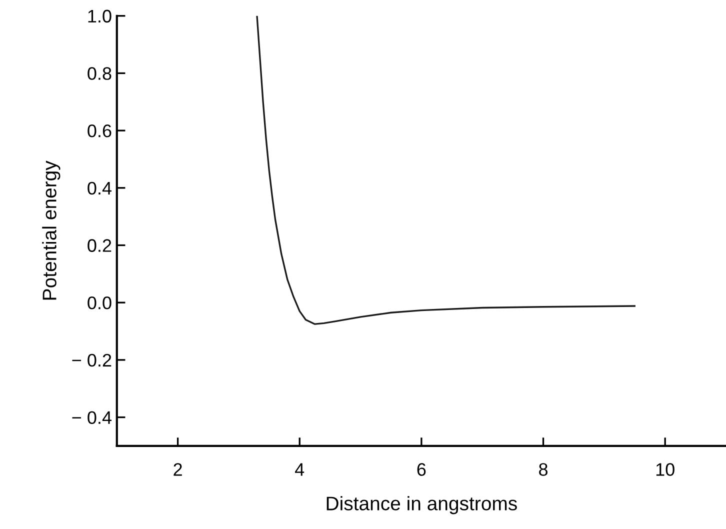  Describe the element at coordinates (178, 469) in the screenshot. I see `x-tick-label: 2` at that location.